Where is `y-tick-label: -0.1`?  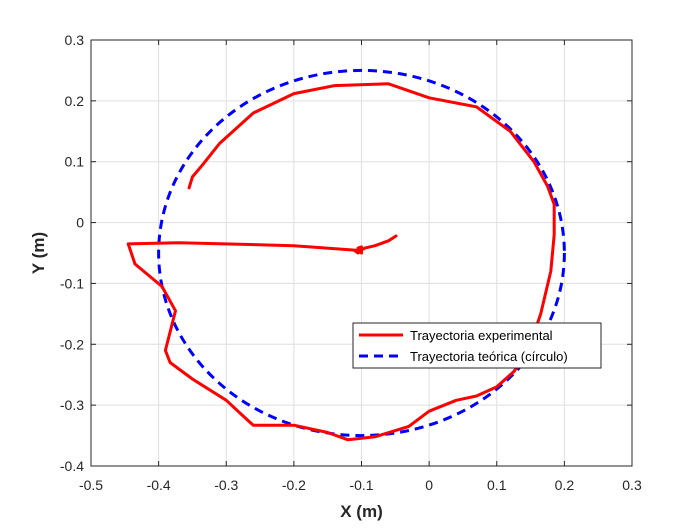
y-tick-label: -0.1 is located at coordinates (72, 283).